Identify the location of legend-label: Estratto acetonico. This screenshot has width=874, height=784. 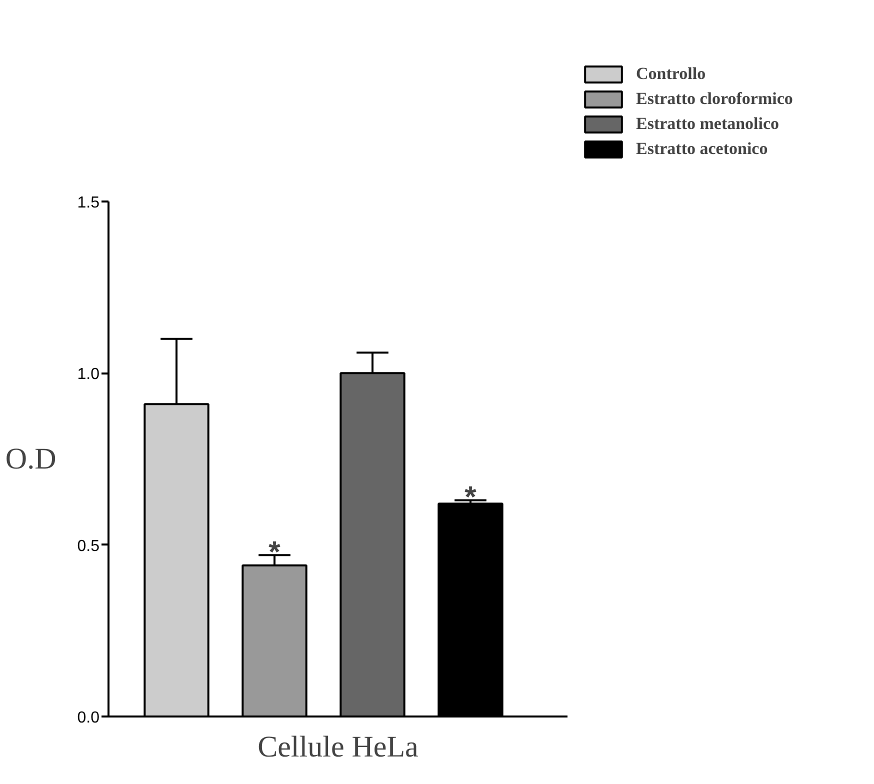
(702, 149).